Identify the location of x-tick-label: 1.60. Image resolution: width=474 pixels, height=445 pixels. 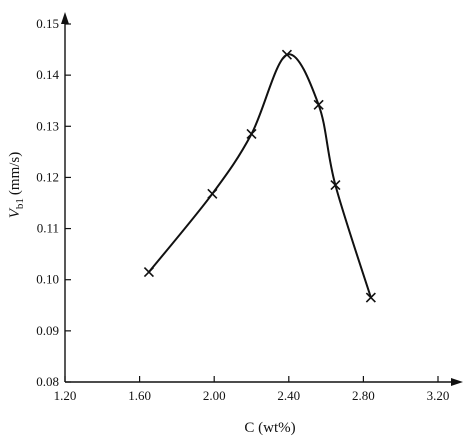
(139, 395).